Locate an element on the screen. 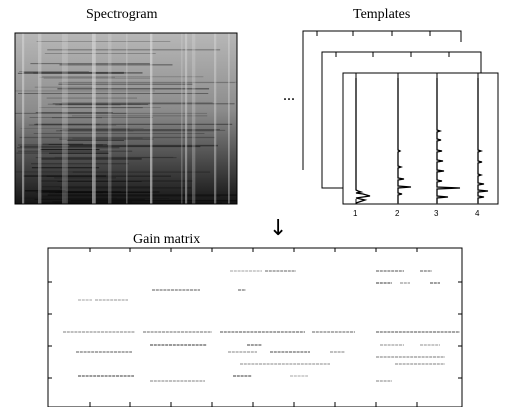 This screenshot has height=407, width=505. template-back-frame is located at coordinates (382, 100).